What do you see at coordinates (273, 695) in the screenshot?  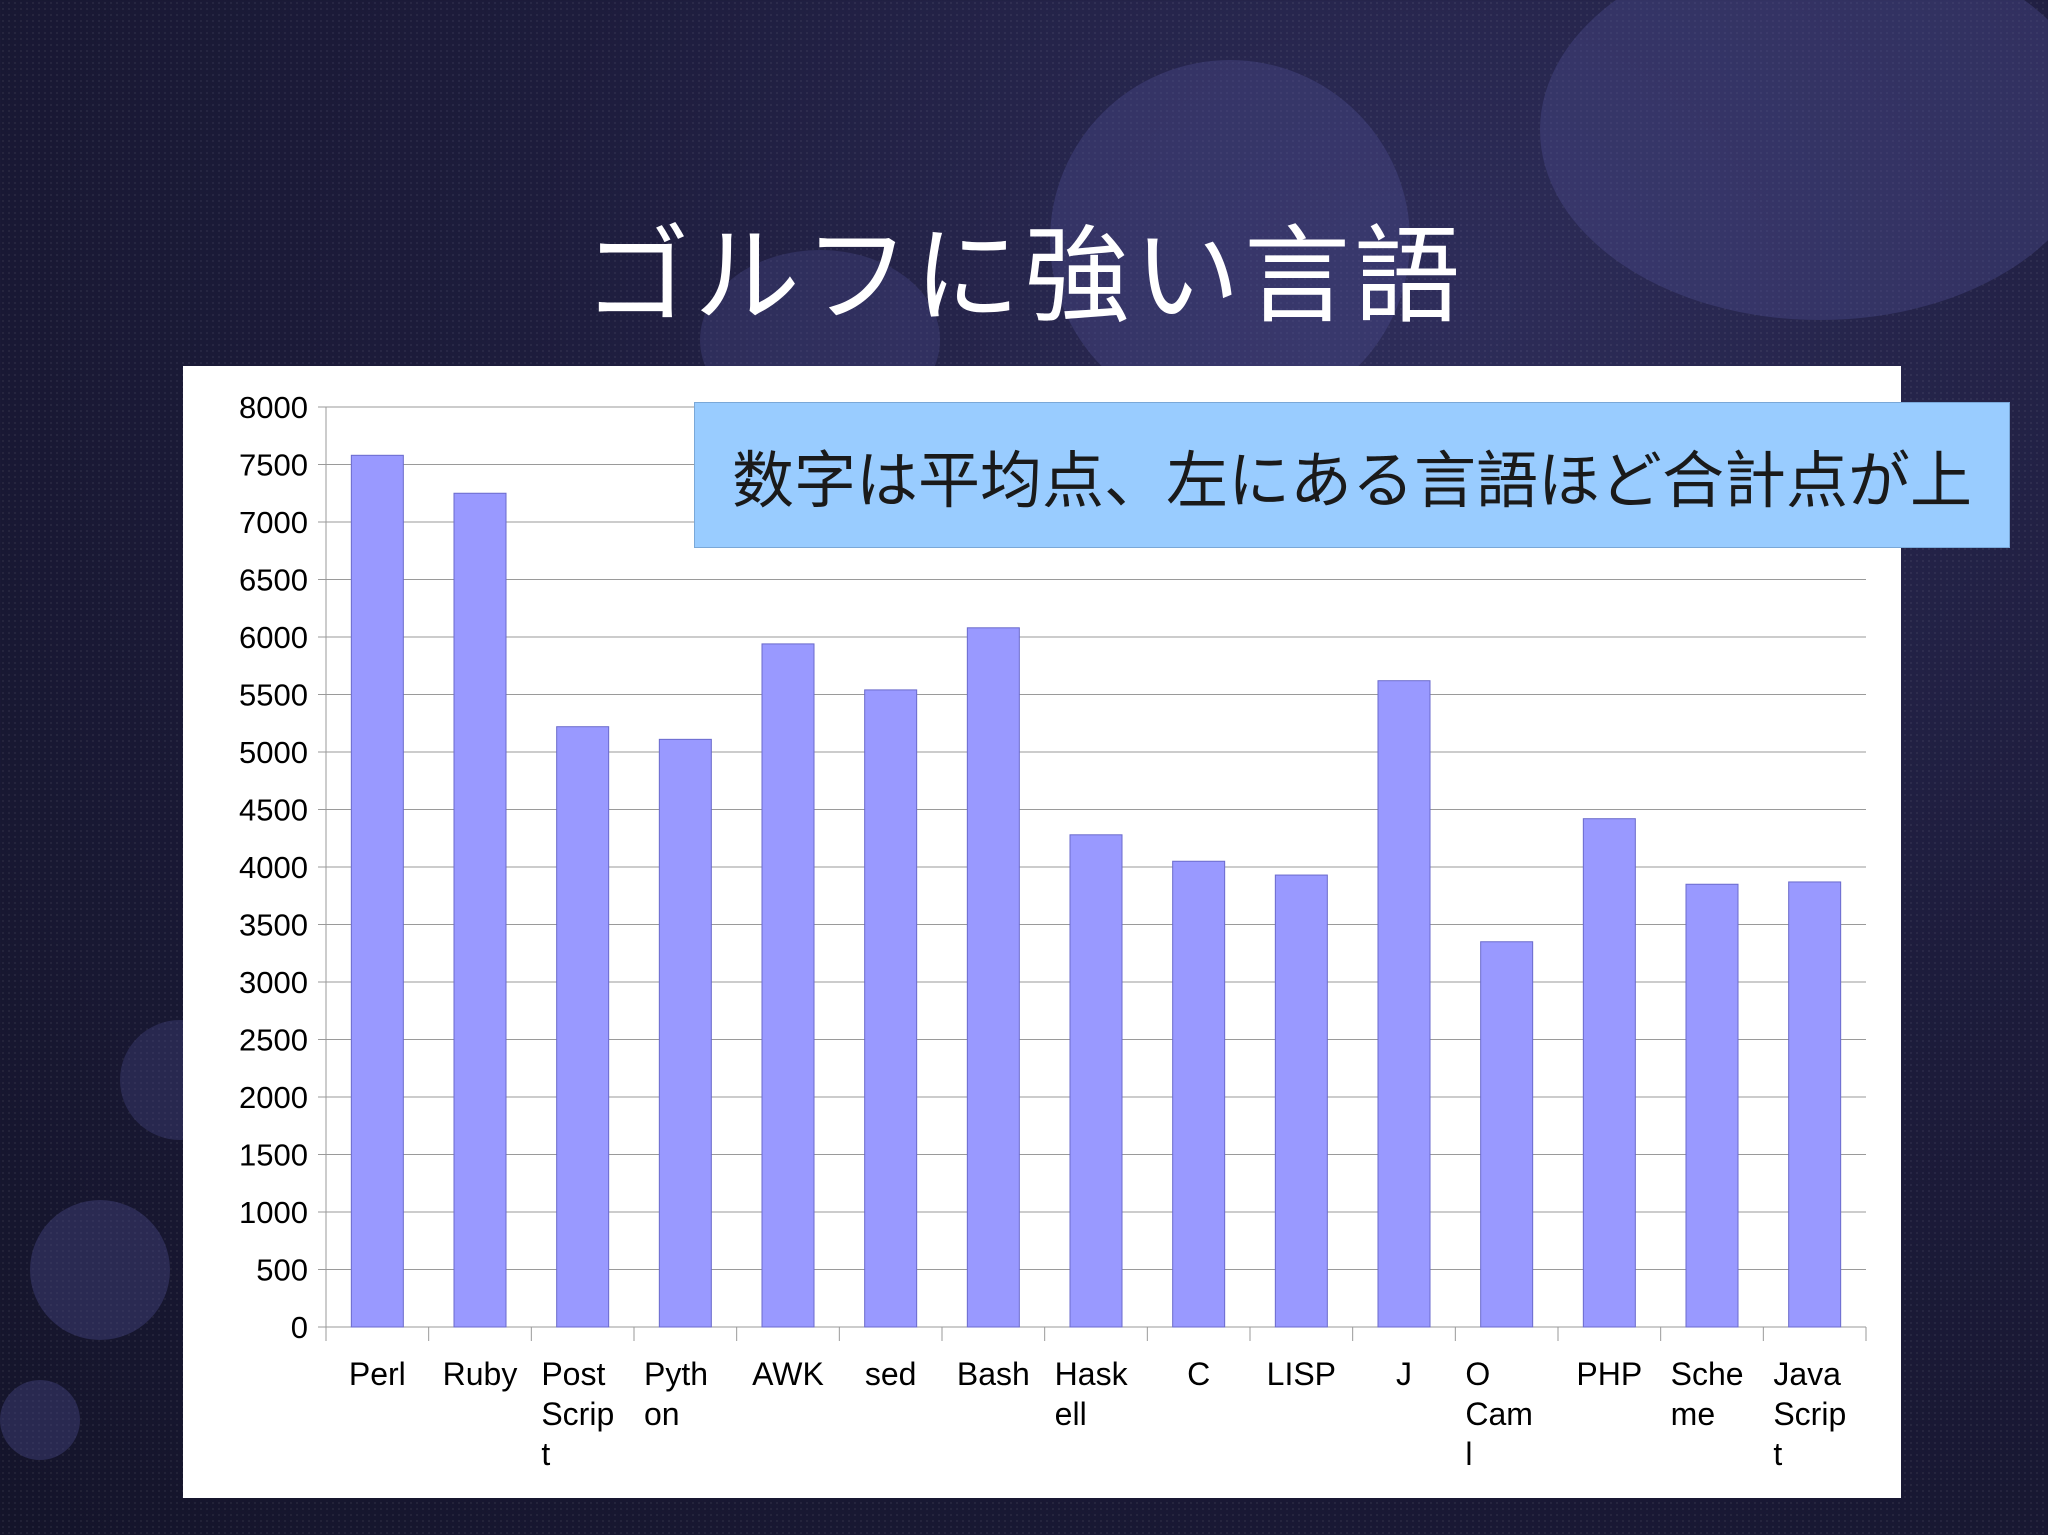 I see `y-tick-label: 5500` at bounding box center [273, 695].